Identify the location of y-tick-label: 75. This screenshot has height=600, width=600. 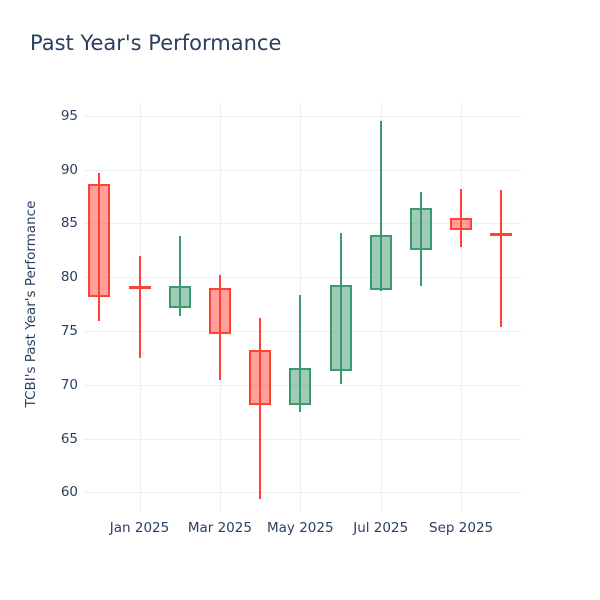
(69, 330).